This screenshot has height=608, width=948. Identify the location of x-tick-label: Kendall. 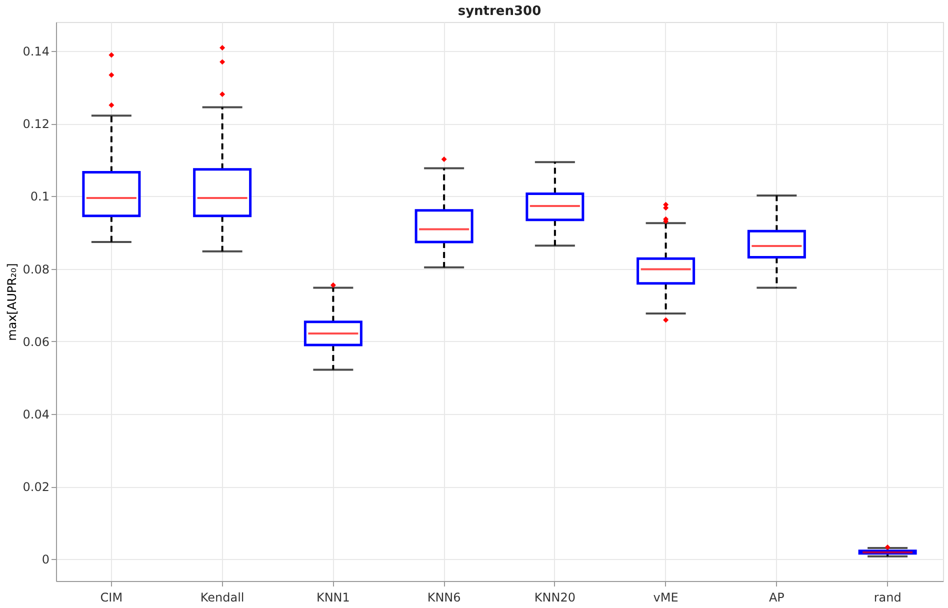
(222, 597).